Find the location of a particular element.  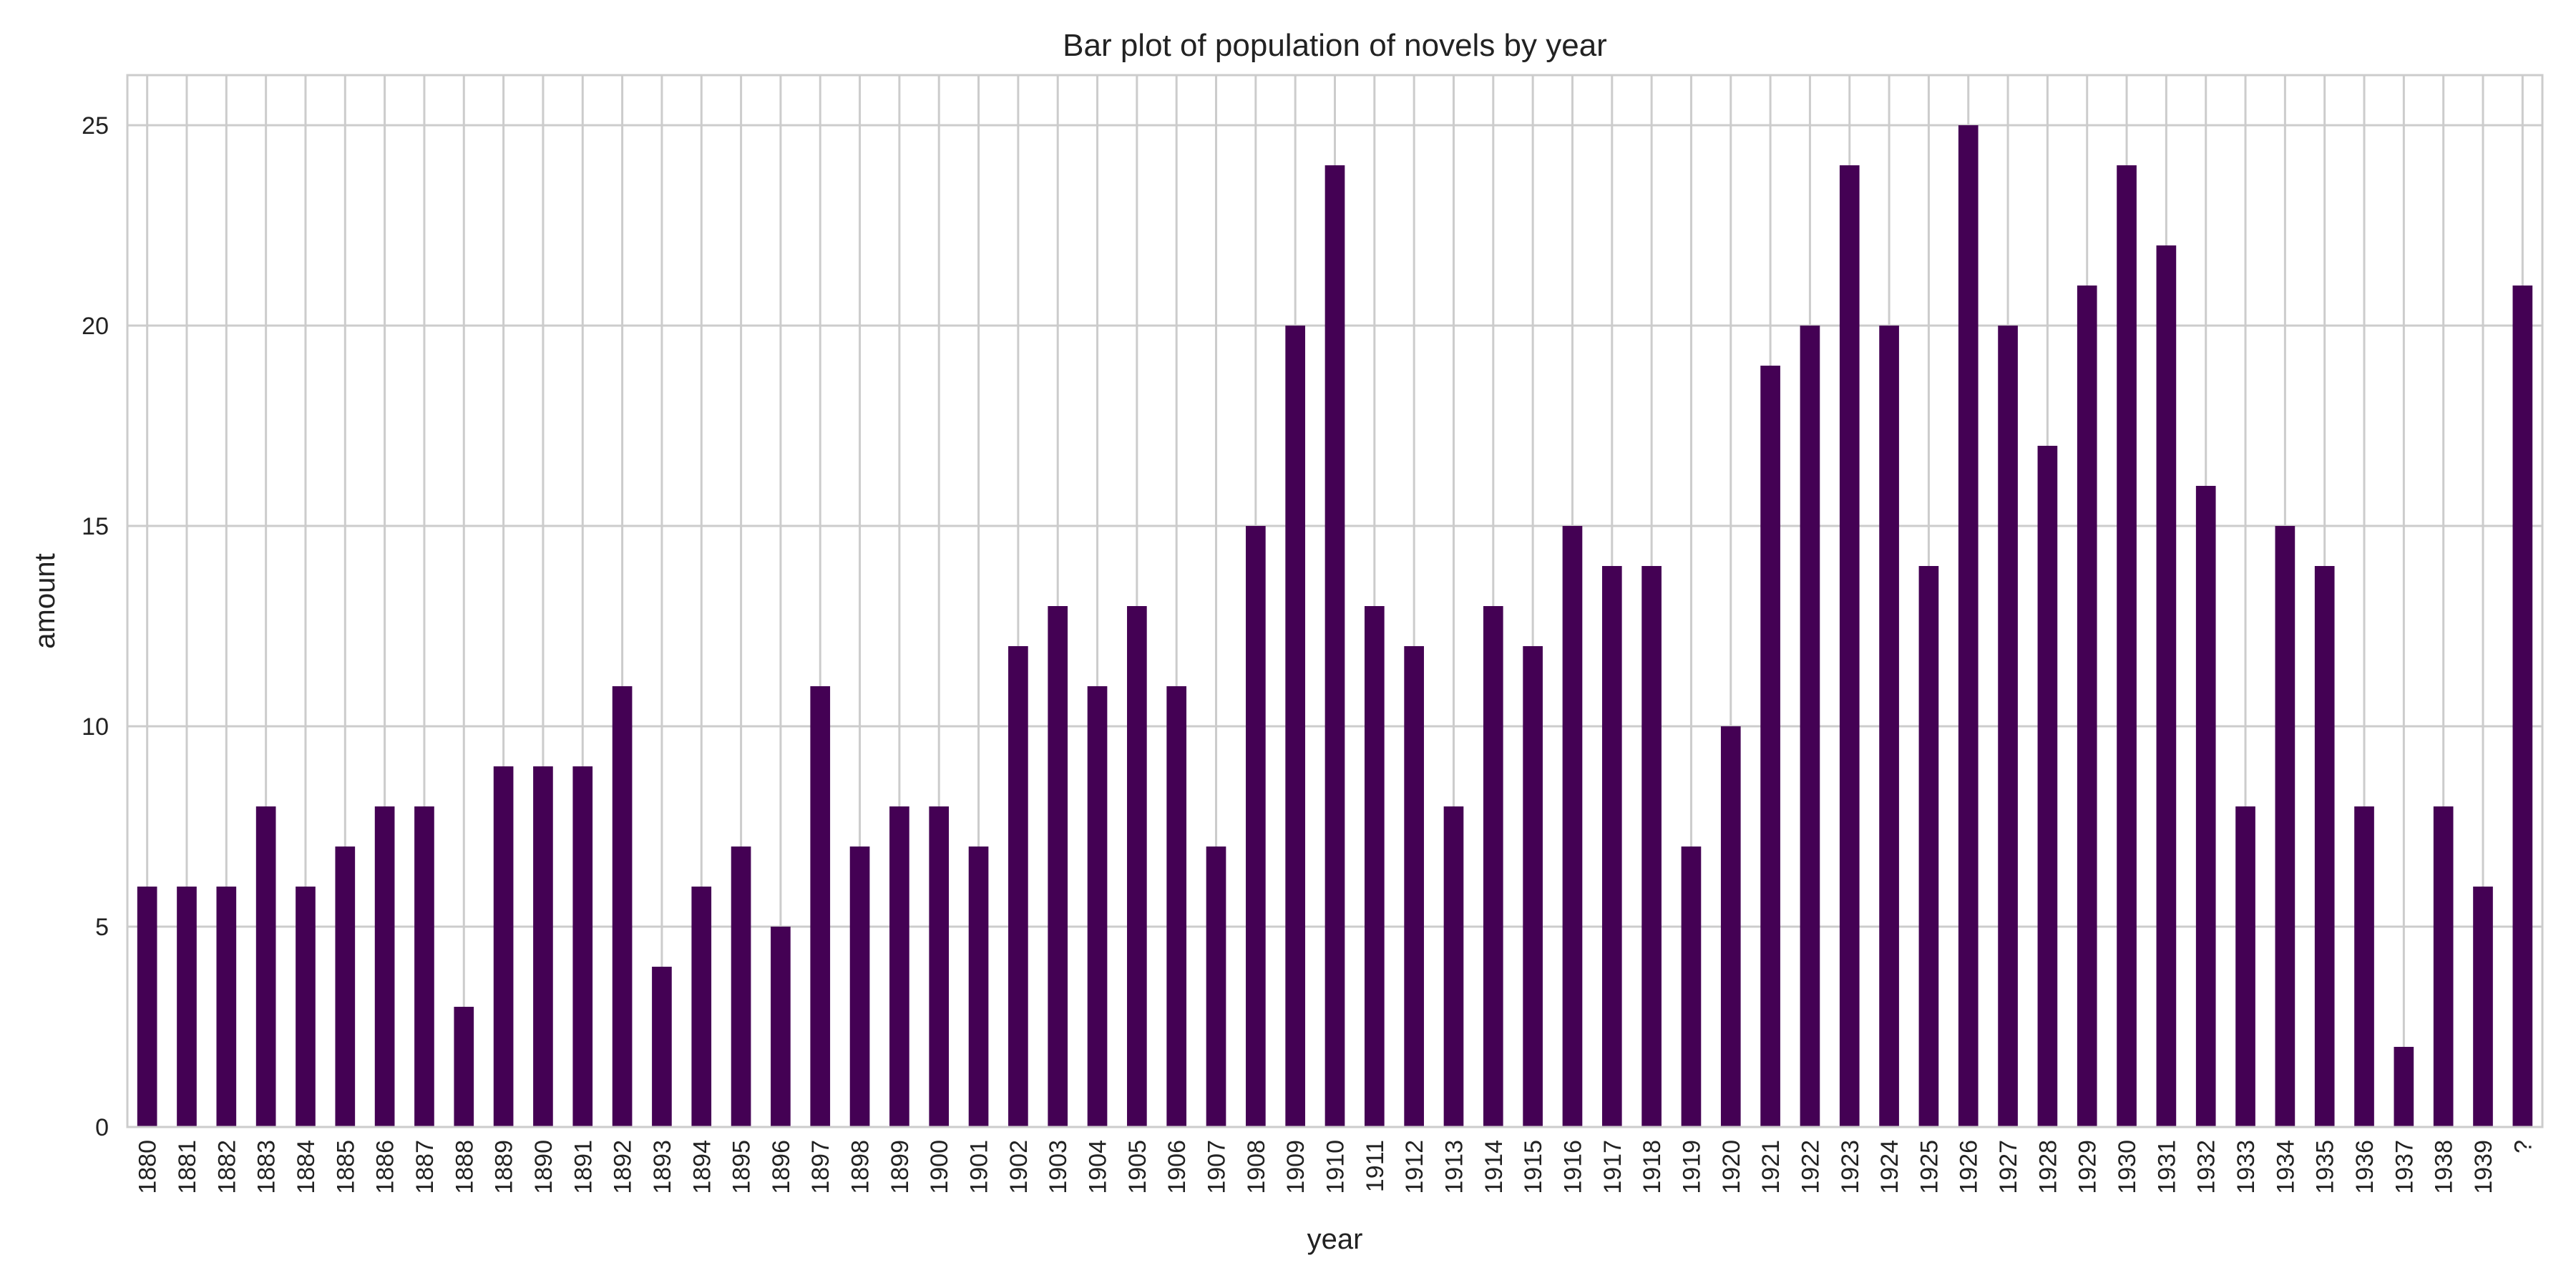

y-tick-label: 10 is located at coordinates (95, 727).